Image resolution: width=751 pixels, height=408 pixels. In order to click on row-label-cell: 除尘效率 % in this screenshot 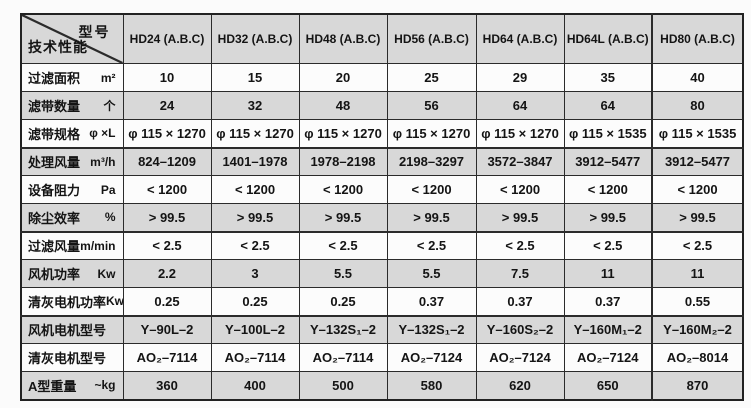, I will do `click(72, 217)`.